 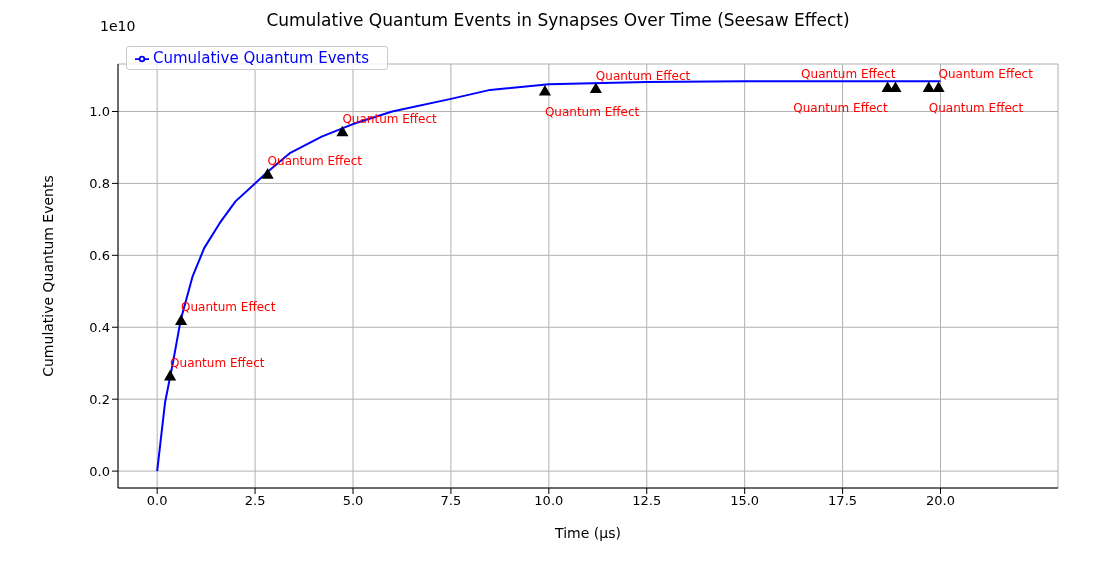 I want to click on y-tick-label: 0.2, so click(x=99, y=399).